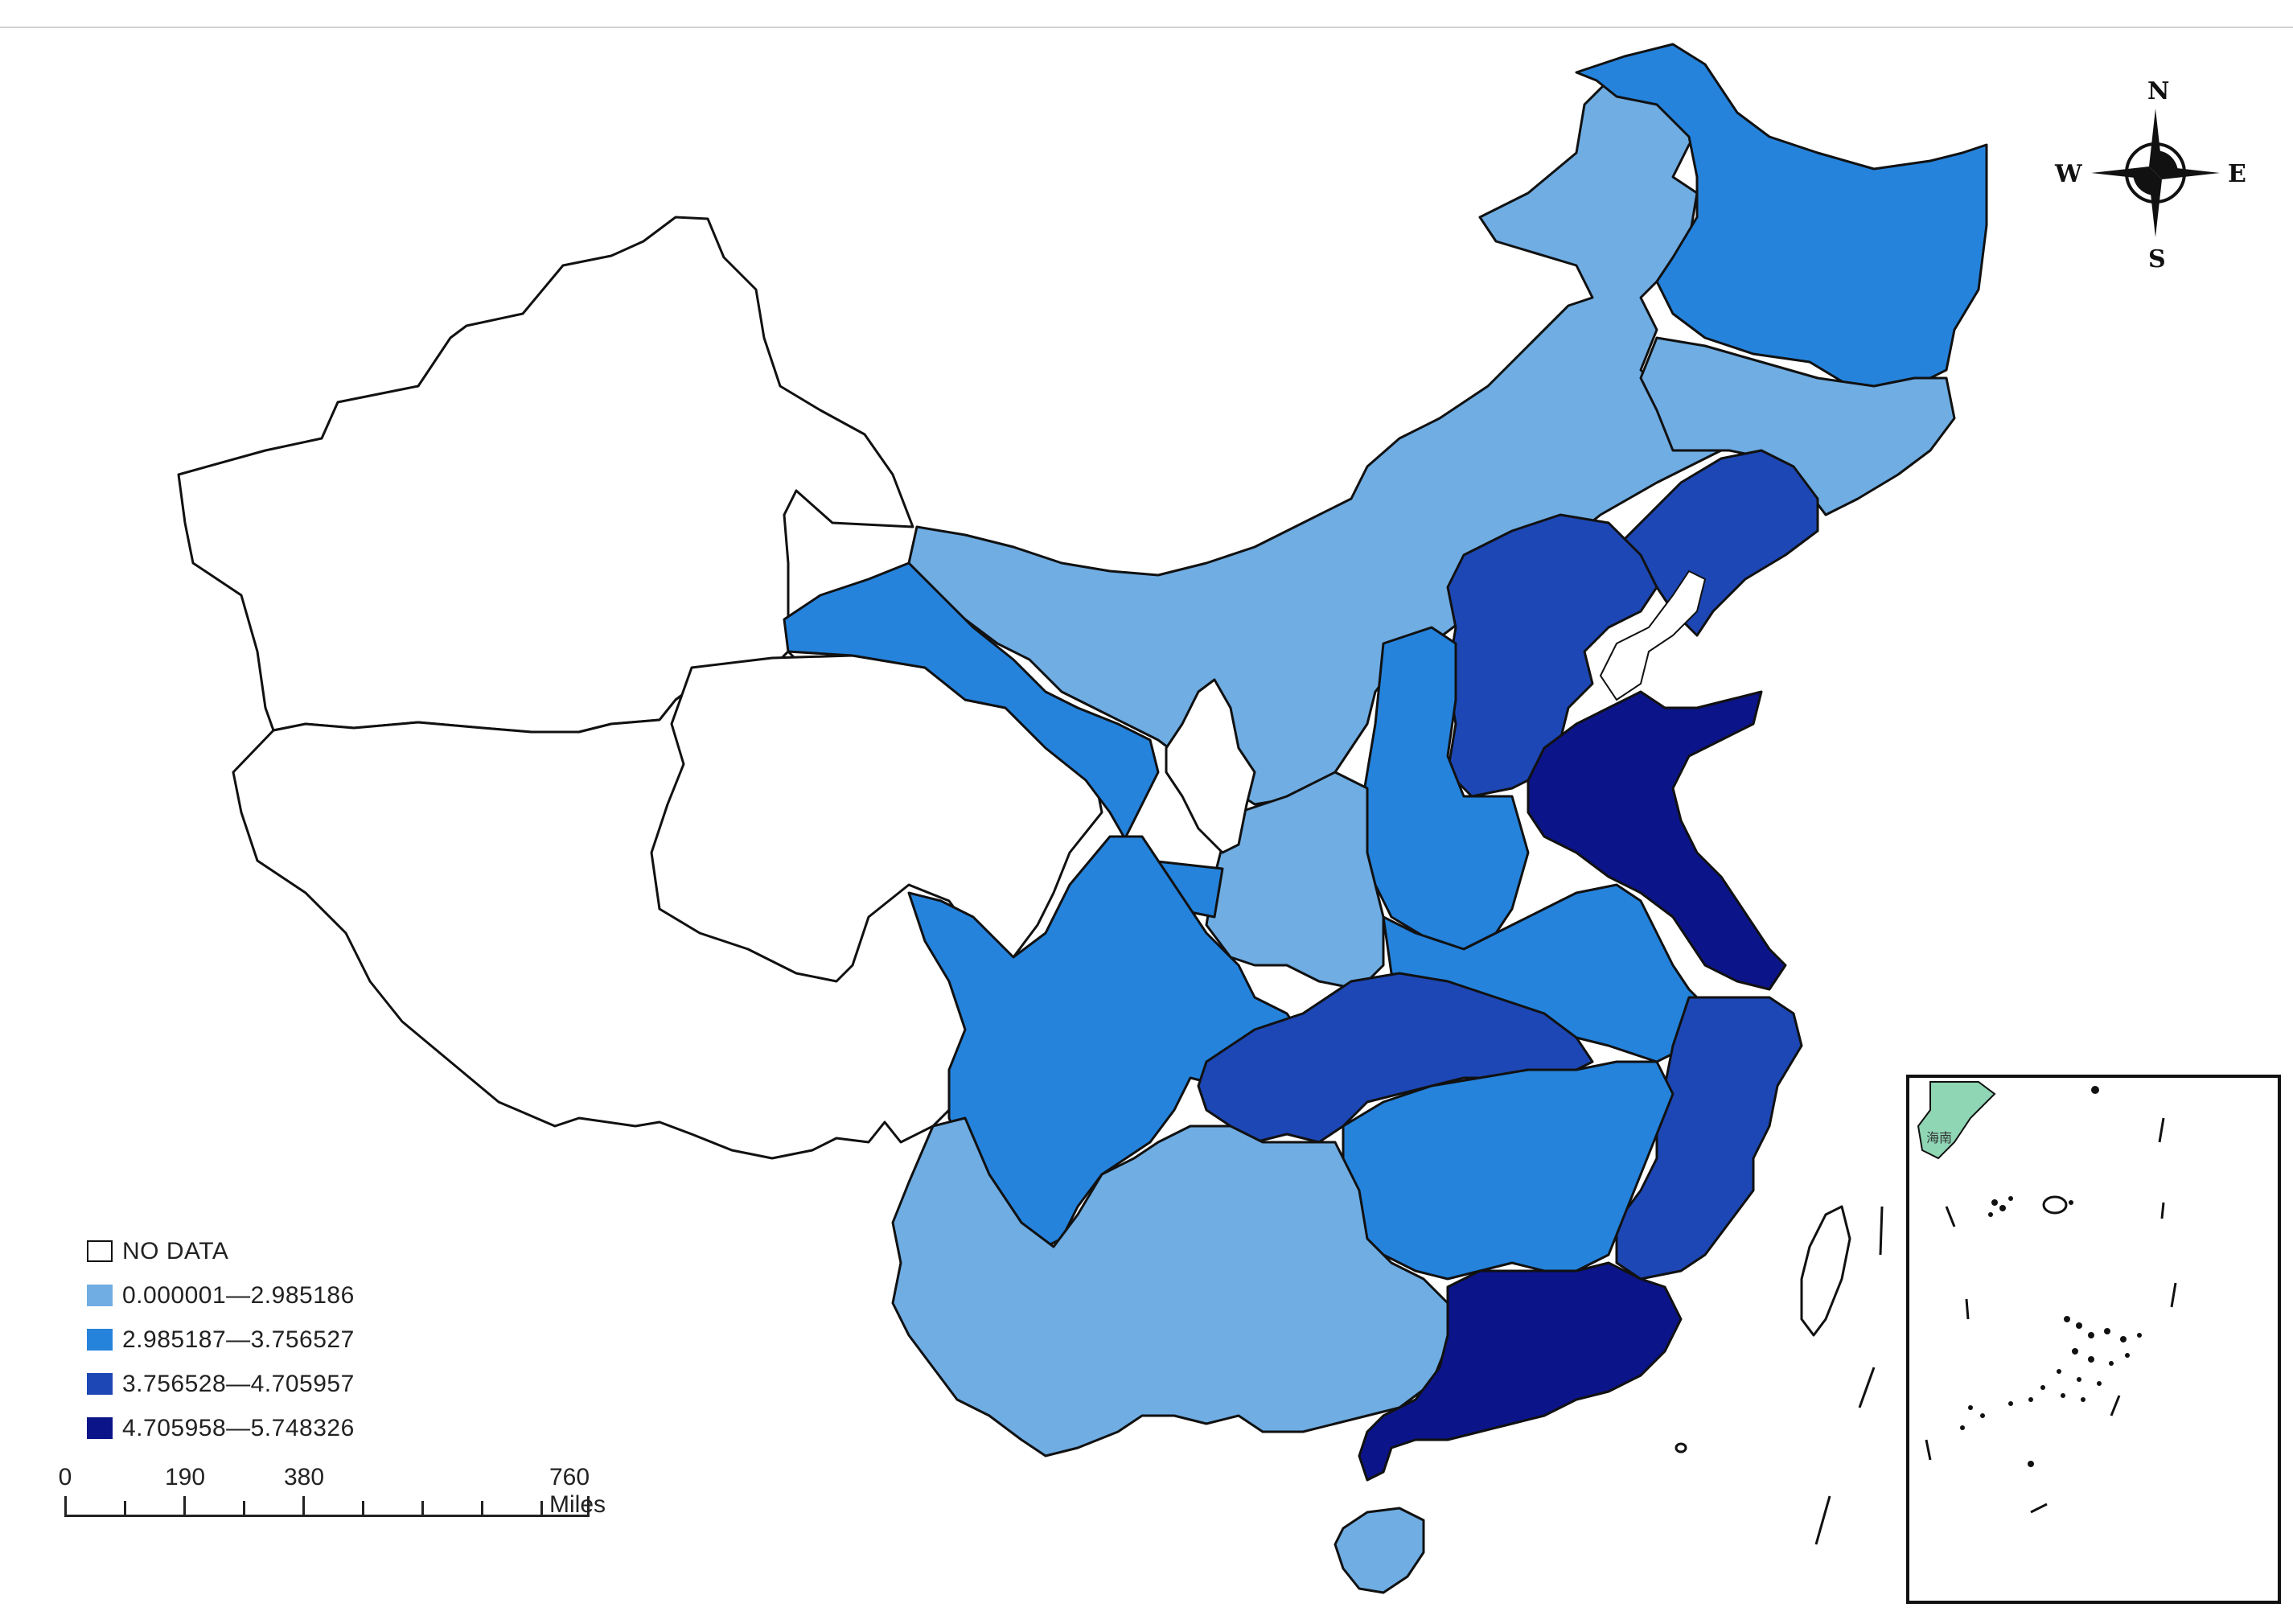 This screenshot has width=2293, height=1624. I want to click on legend-swatch-no-data, so click(100, 1251).